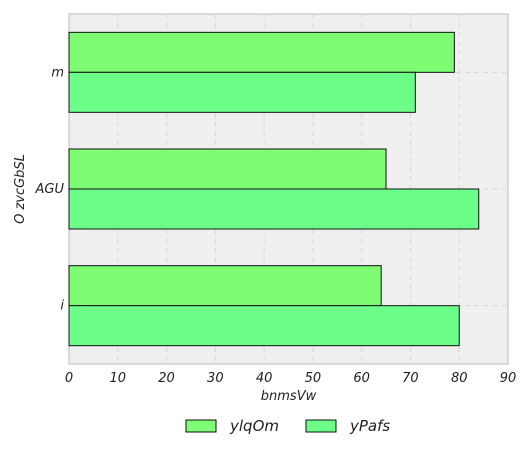 The height and width of the screenshot is (462, 528). I want to click on x-axis-title: bnmsVw, so click(289, 396).